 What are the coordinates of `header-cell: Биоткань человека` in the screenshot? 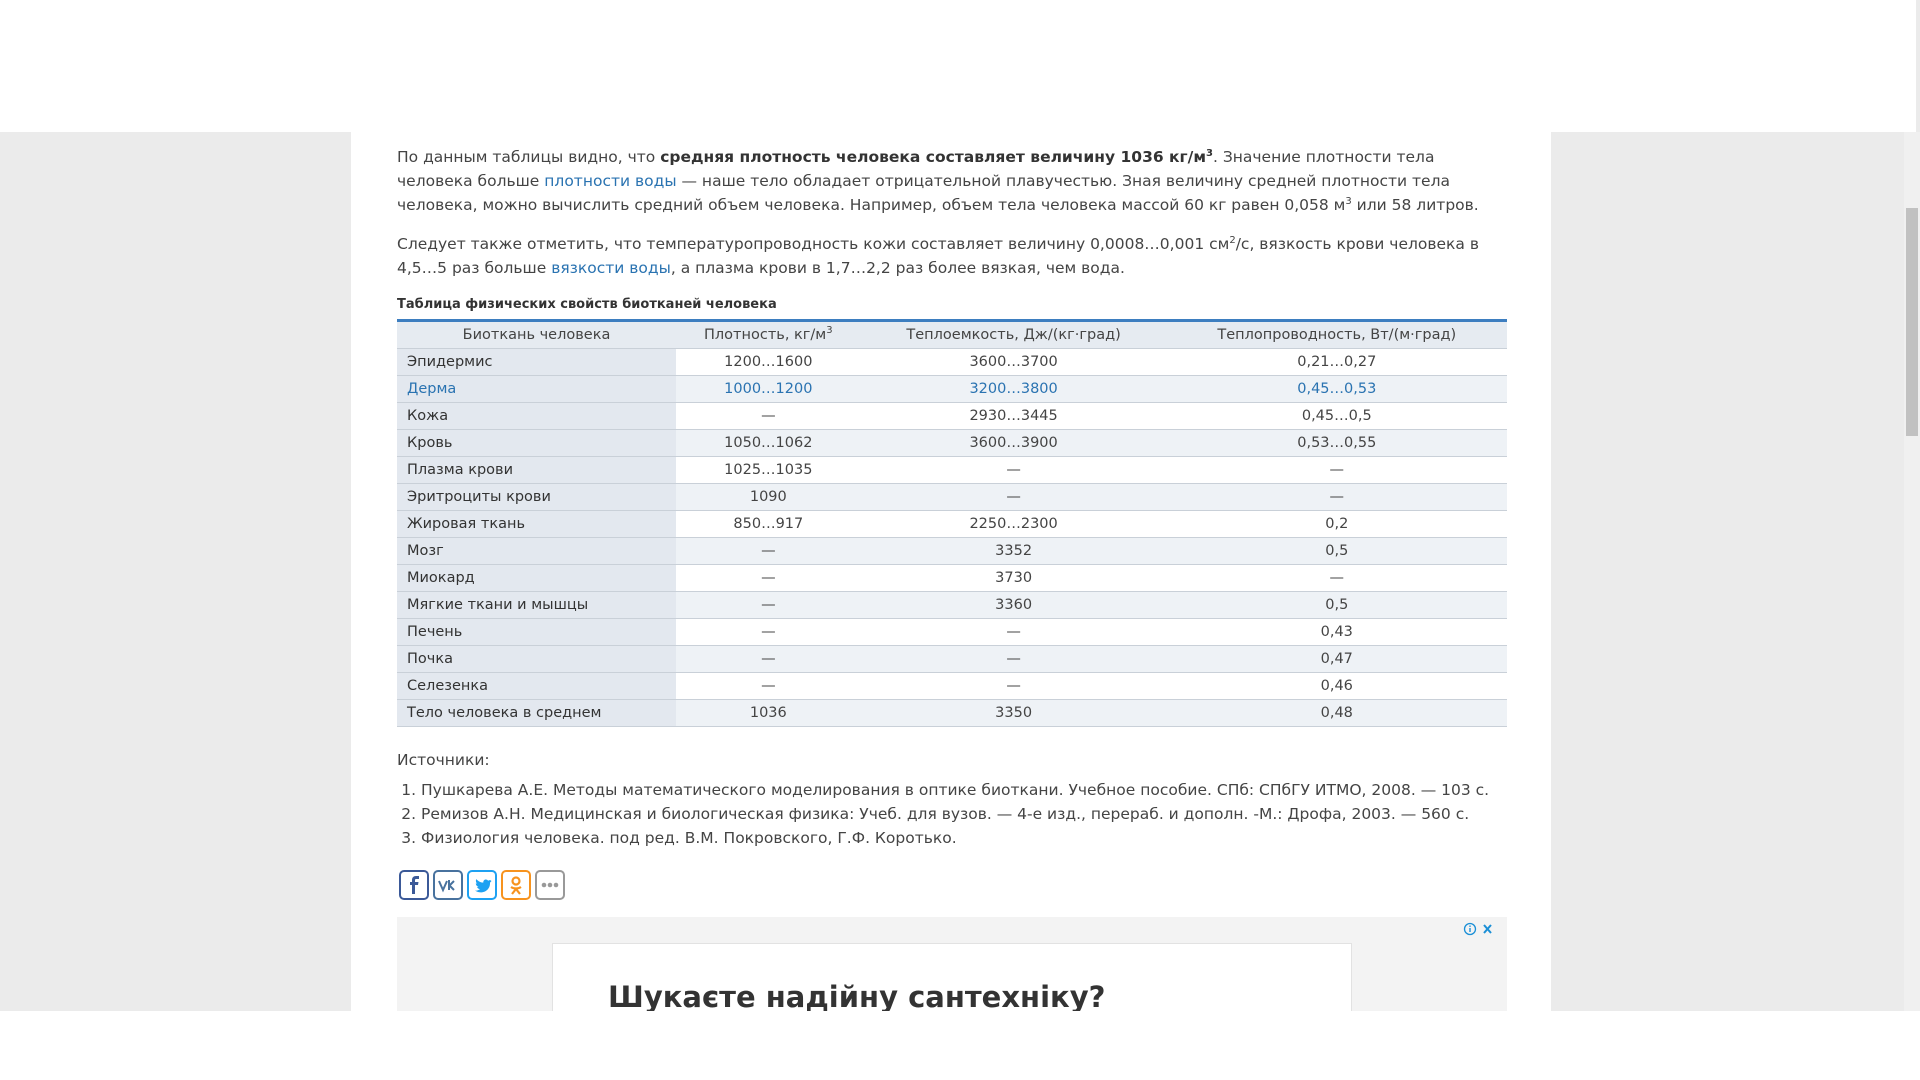 It's located at (536, 334).